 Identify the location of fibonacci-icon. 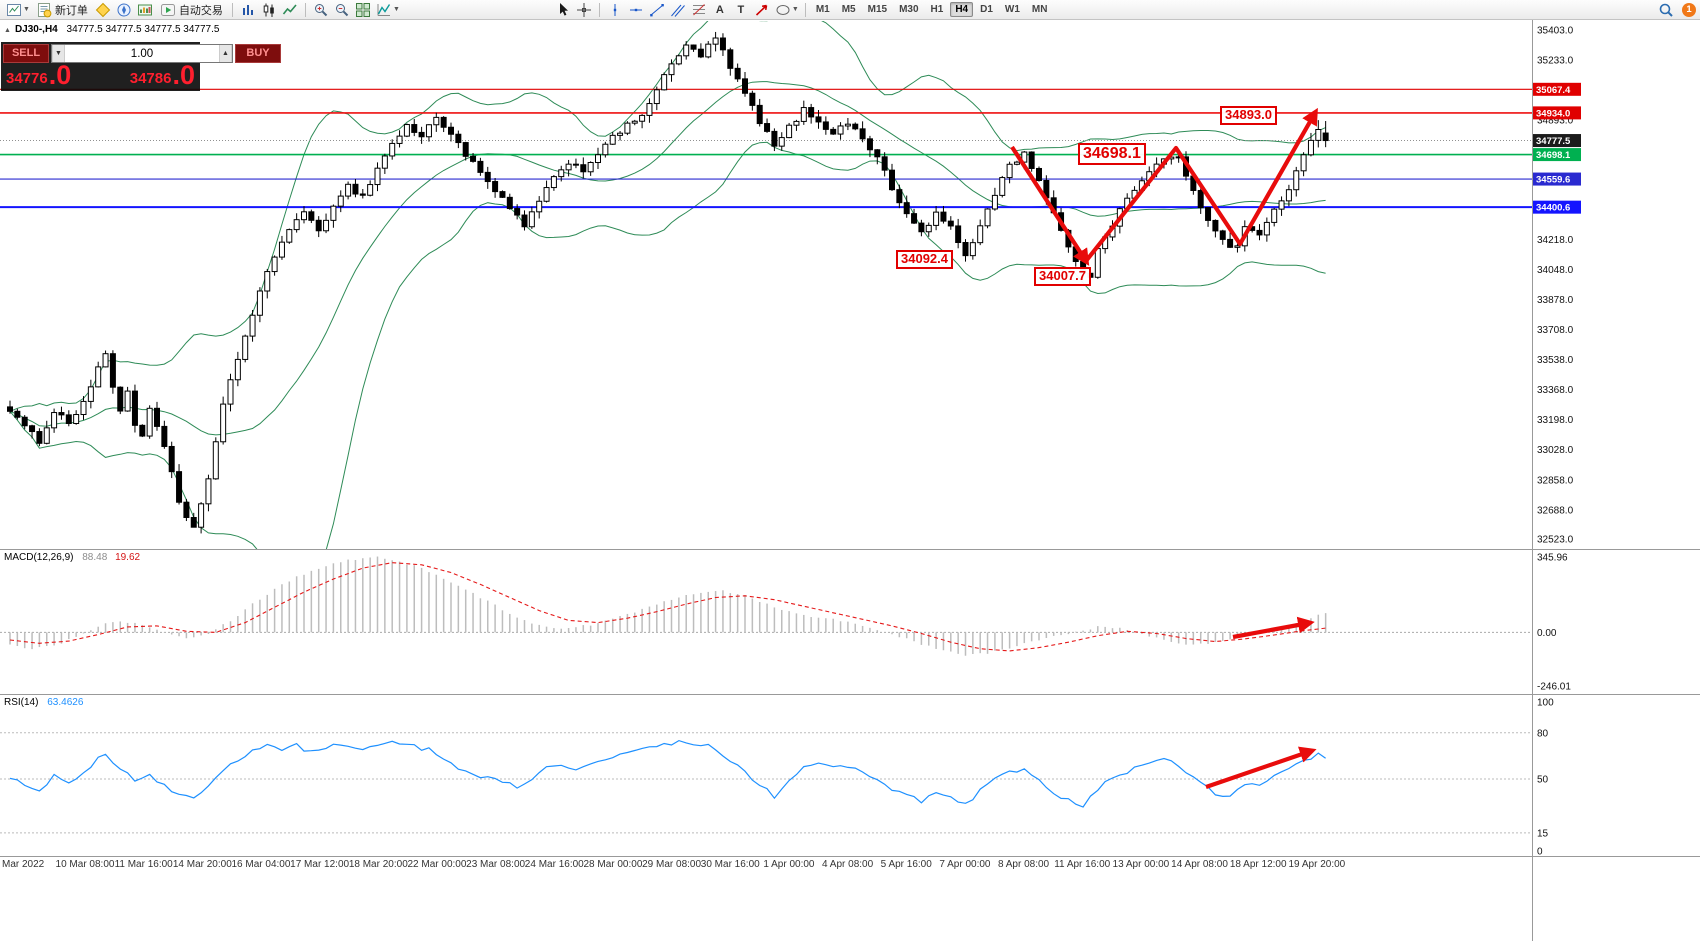
(698, 9).